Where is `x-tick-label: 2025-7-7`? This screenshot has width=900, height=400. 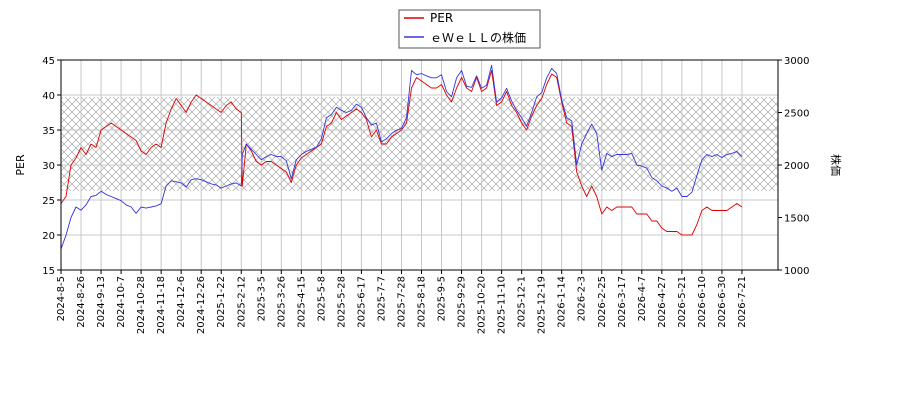
x-tick-label: 2025-7-7 is located at coordinates (381, 298).